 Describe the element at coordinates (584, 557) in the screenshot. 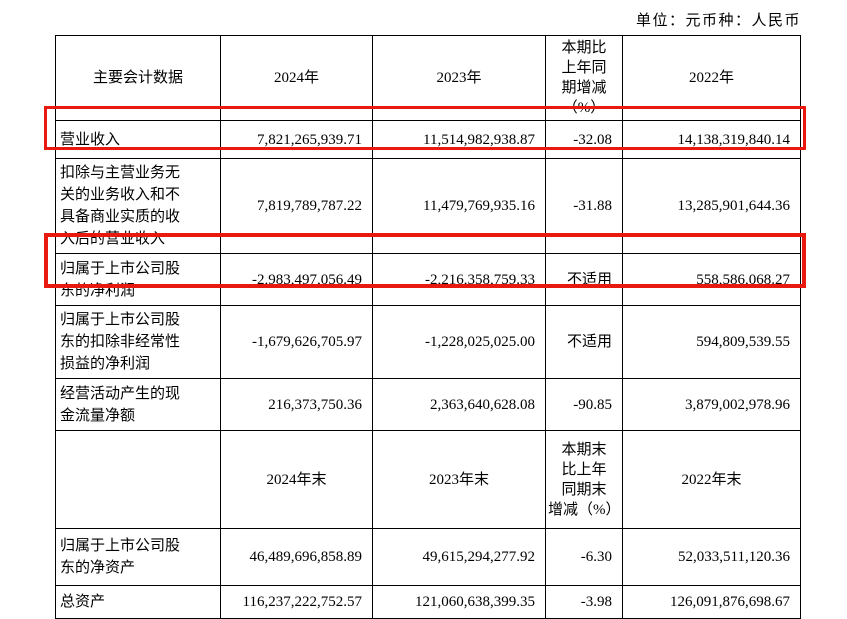

I see `value-change: -6.30` at that location.